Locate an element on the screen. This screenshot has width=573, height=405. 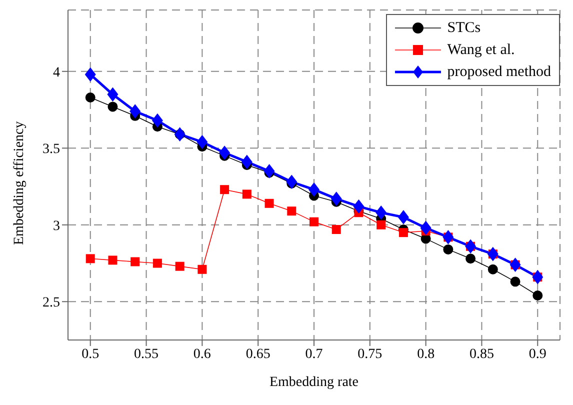
y-tick-label: 4 is located at coordinates (56, 72).